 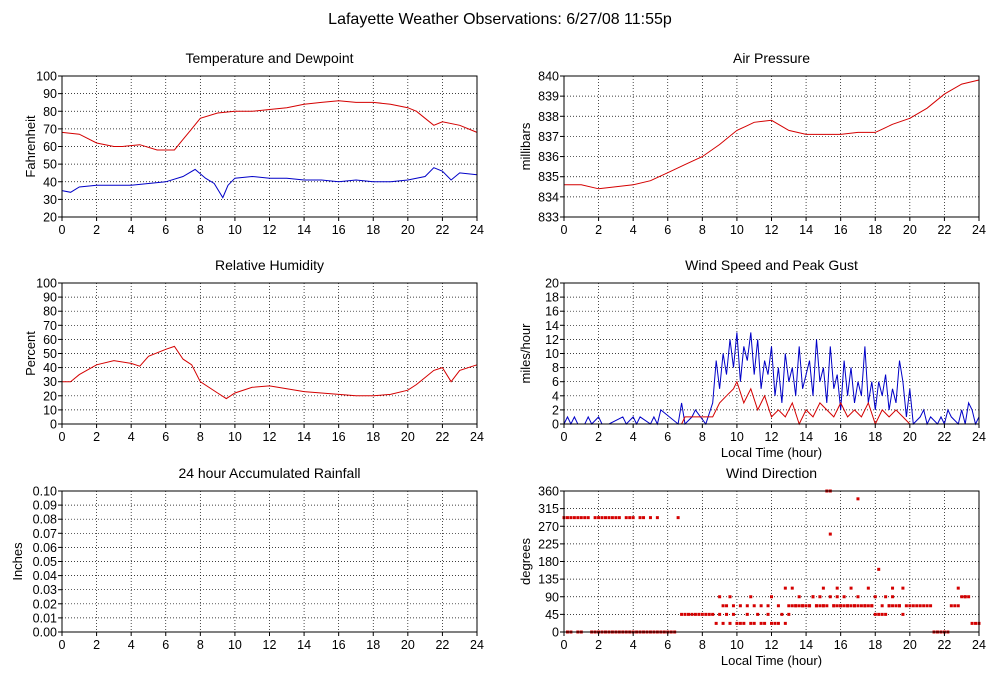 What do you see at coordinates (45, 618) in the screenshot?
I see `y-tick-label: 0.01` at bounding box center [45, 618].